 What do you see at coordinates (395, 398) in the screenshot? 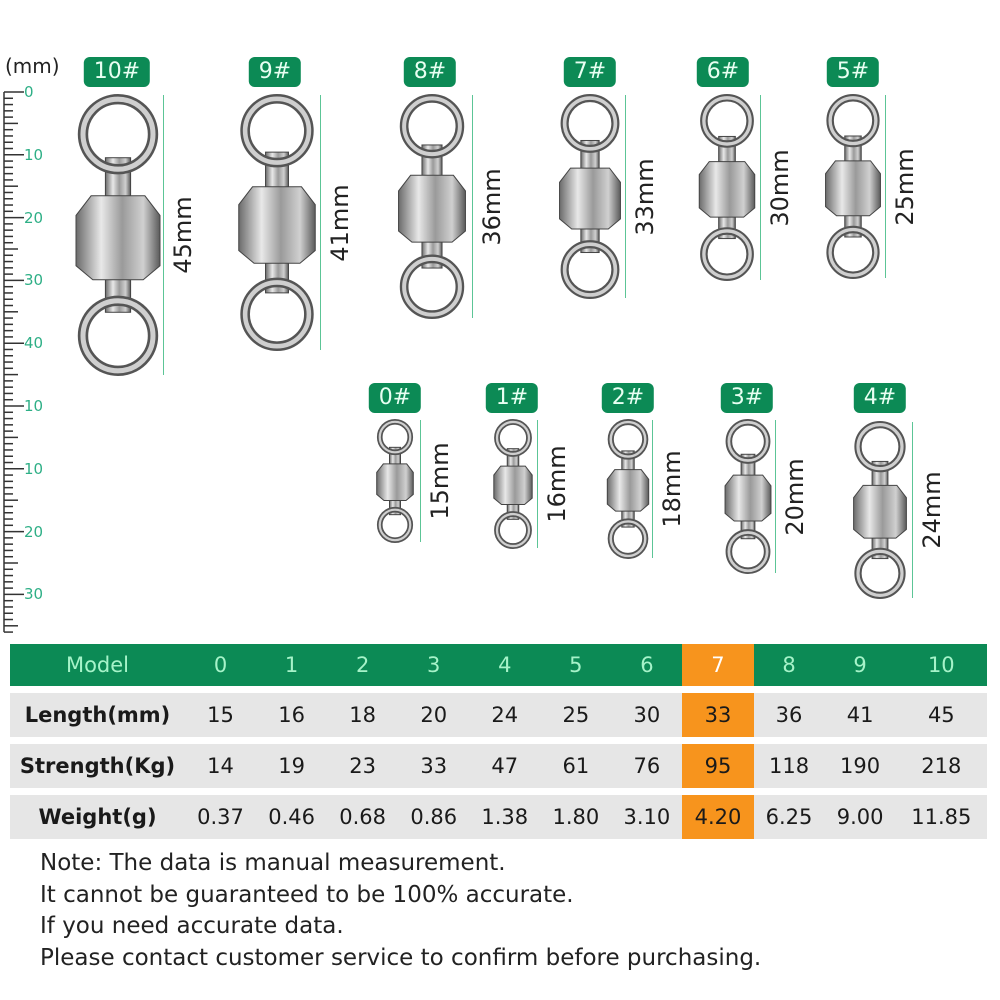
I see `model-badge: 0#` at bounding box center [395, 398].